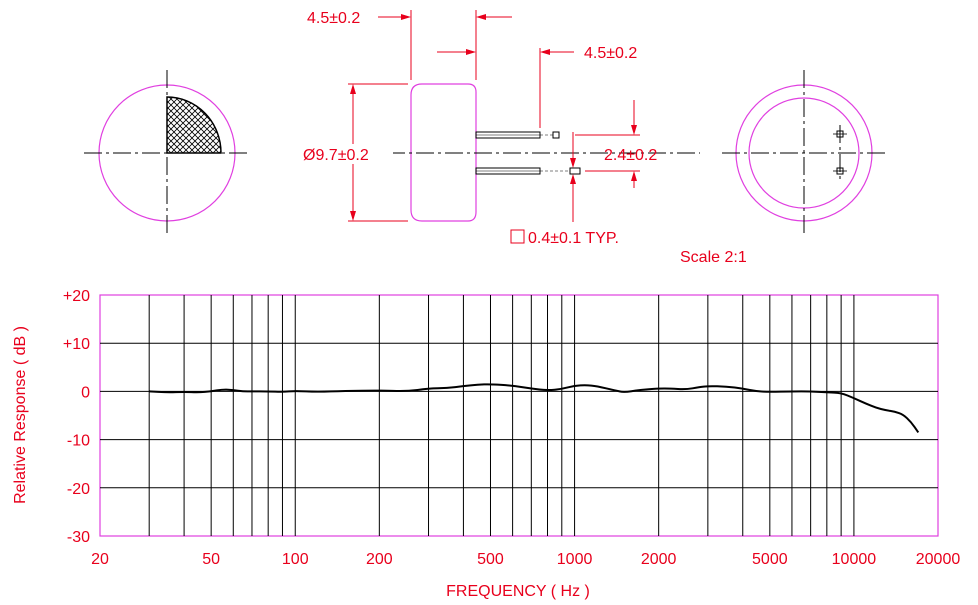 The width and height of the screenshot is (978, 605). Describe the element at coordinates (854, 559) in the screenshot. I see `x-tick-label: 10000` at that location.